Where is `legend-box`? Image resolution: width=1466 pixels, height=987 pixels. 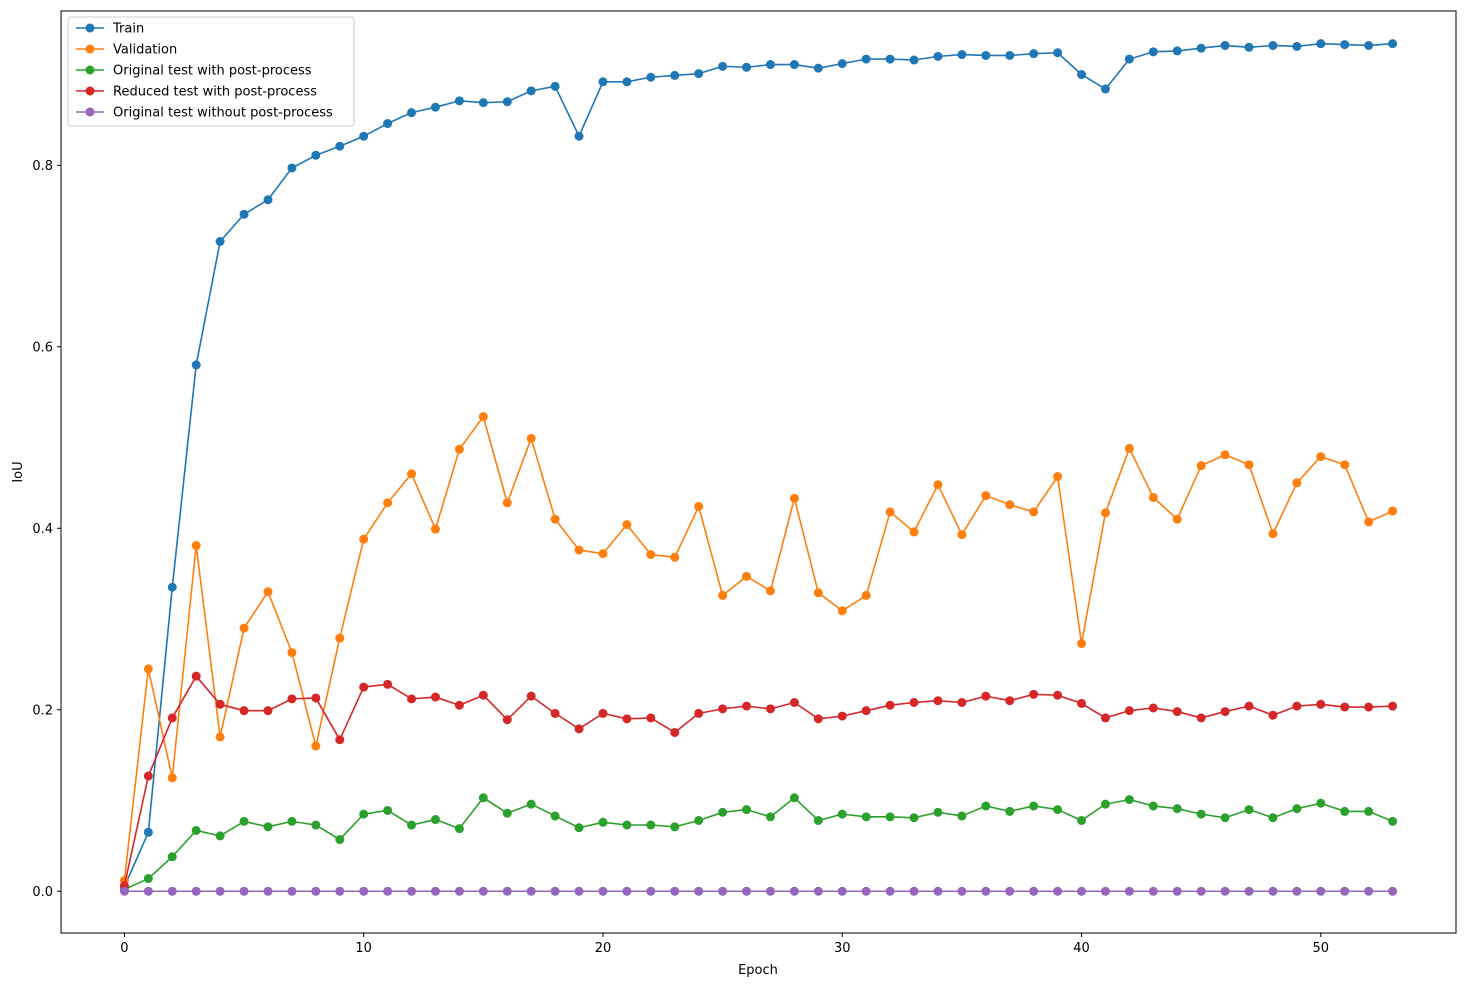 legend-box is located at coordinates (211, 71).